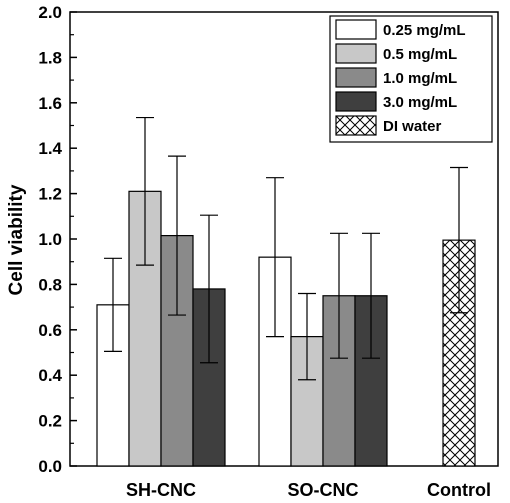 The height and width of the screenshot is (503, 510). What do you see at coordinates (50, 12) in the screenshot?
I see `y-tick-label: 2.0` at bounding box center [50, 12].